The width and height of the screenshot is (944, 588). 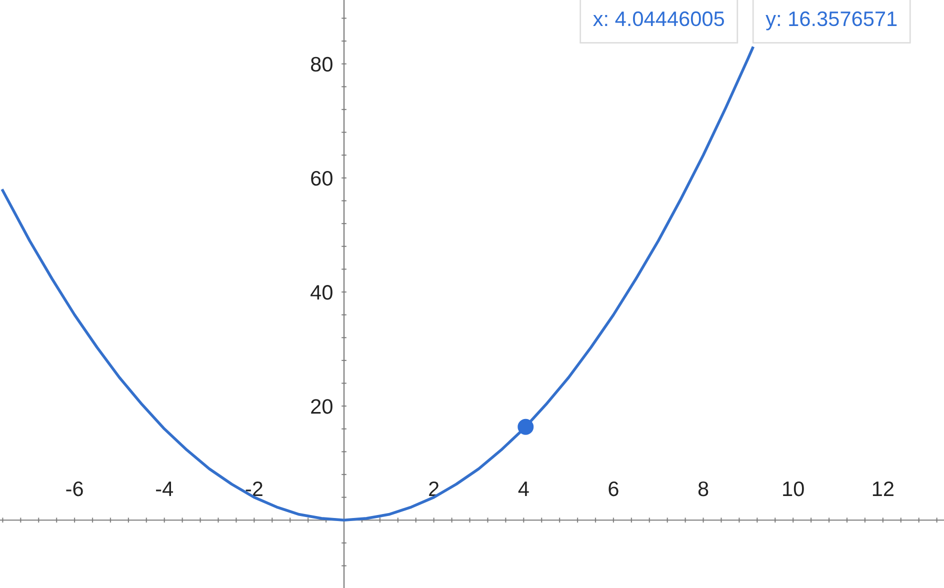 What do you see at coordinates (523, 489) in the screenshot?
I see `x-tick-label: 4` at bounding box center [523, 489].